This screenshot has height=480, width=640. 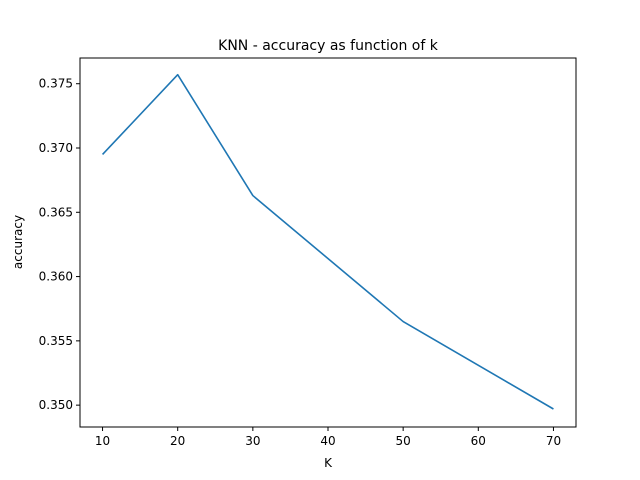 I want to click on y-tick-label: 0.370, so click(x=56, y=148).